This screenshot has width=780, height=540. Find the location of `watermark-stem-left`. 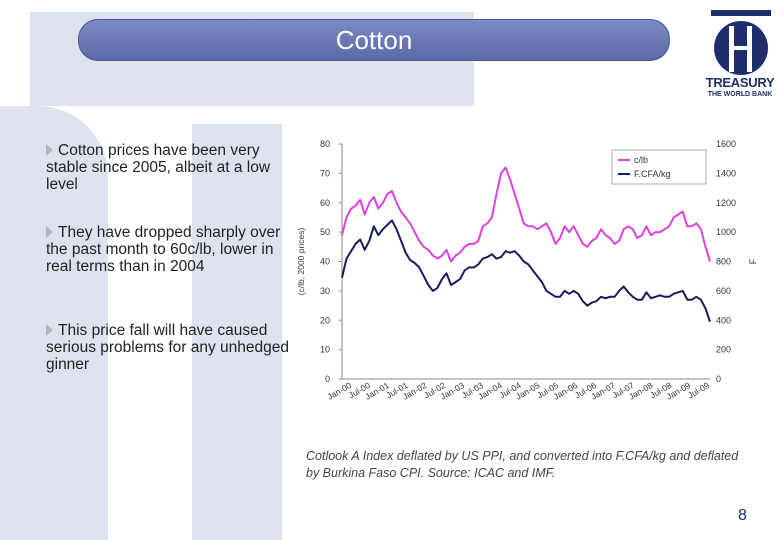

watermark-stem-left is located at coordinates (54, 323).